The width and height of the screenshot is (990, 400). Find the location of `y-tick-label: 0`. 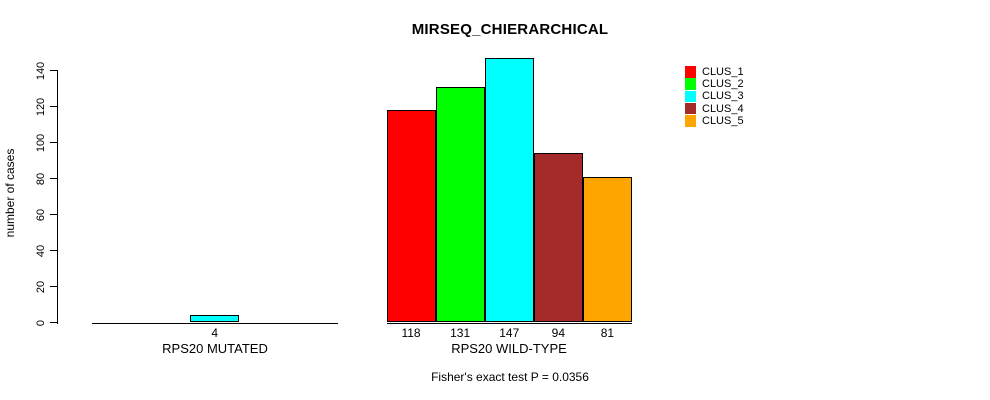

y-tick-label: 0 is located at coordinates (41, 322).